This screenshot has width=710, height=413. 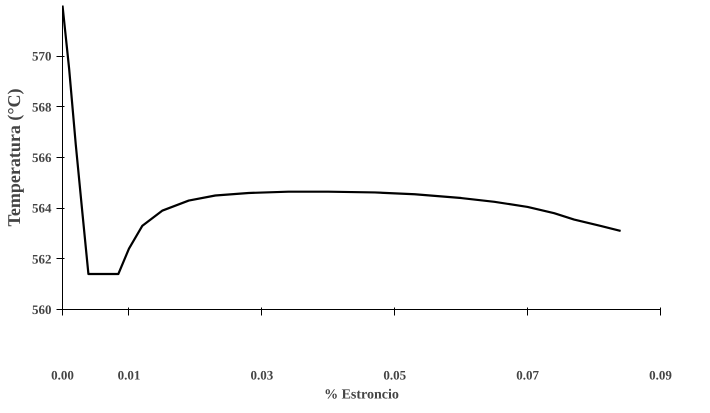 What do you see at coordinates (42, 157) in the screenshot?
I see `y-tick-label: 566` at bounding box center [42, 157].